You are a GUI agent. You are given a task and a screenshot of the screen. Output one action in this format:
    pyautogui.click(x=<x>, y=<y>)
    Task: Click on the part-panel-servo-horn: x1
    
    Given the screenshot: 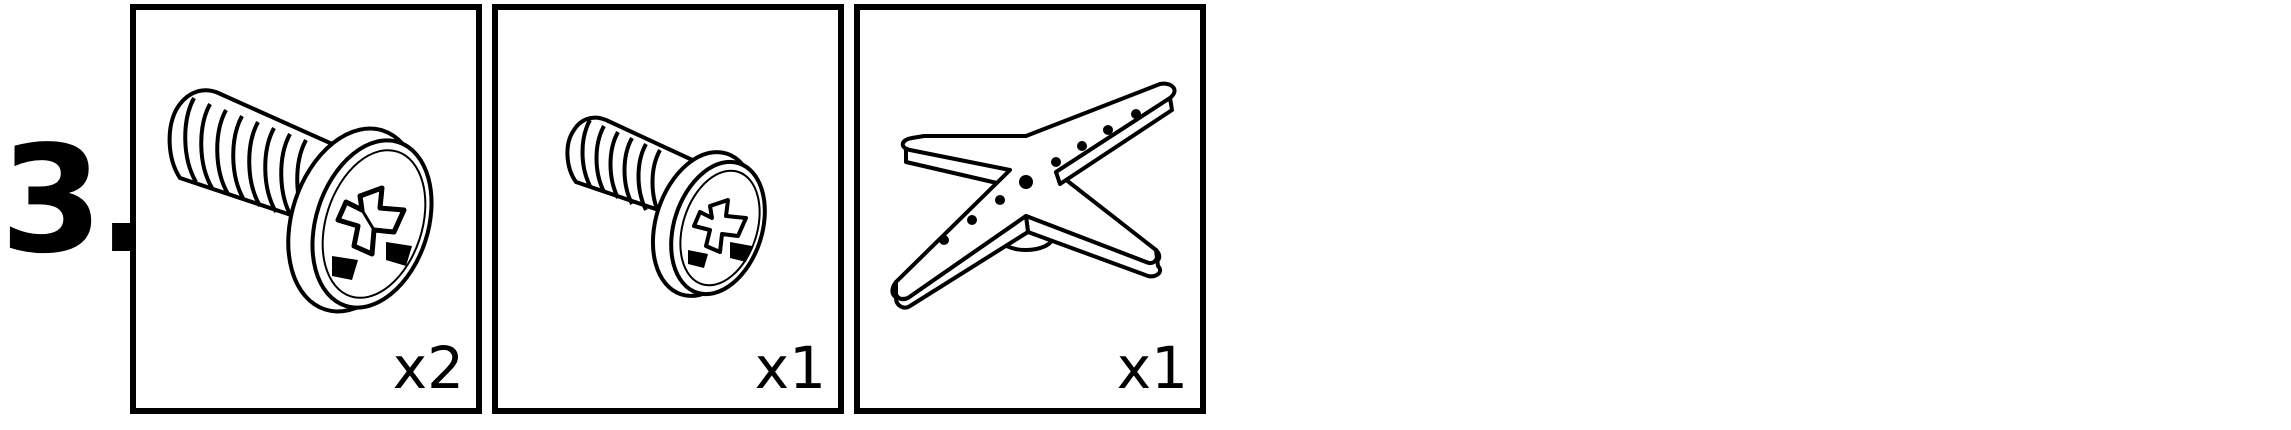 What is the action you would take?
    pyautogui.click(x=1030, y=209)
    